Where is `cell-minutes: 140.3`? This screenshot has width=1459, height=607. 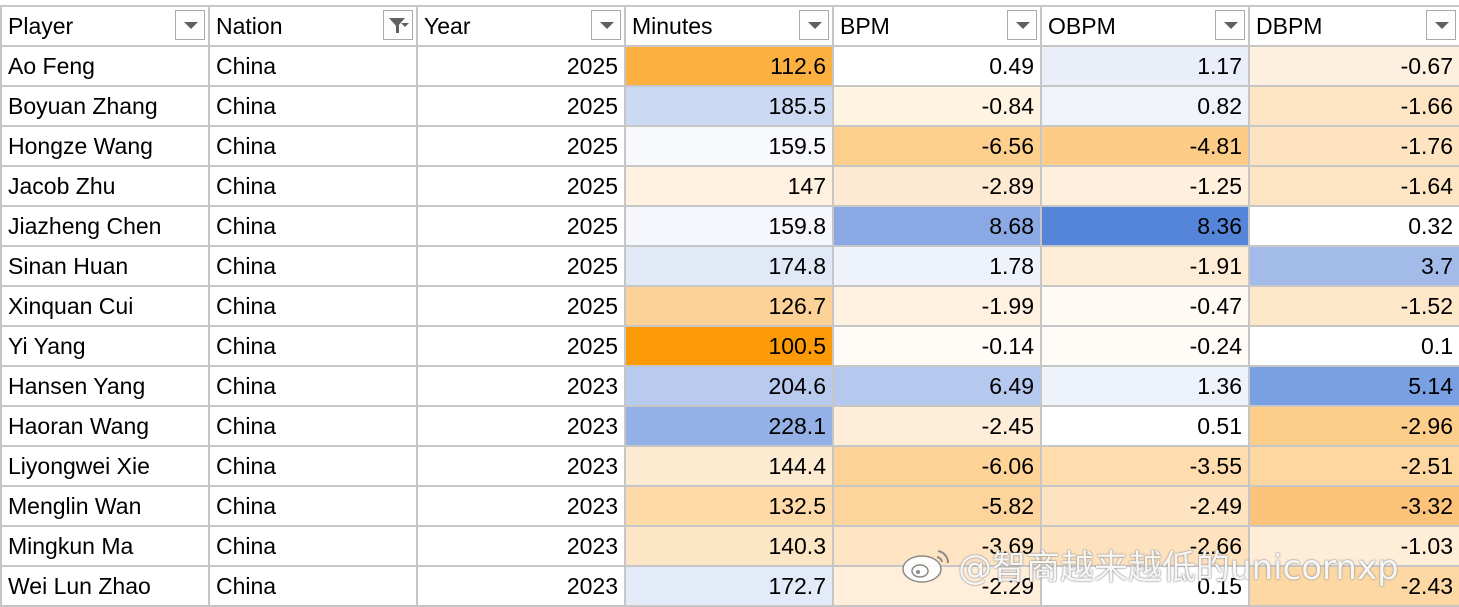
cell-minutes: 140.3 is located at coordinates (729, 546).